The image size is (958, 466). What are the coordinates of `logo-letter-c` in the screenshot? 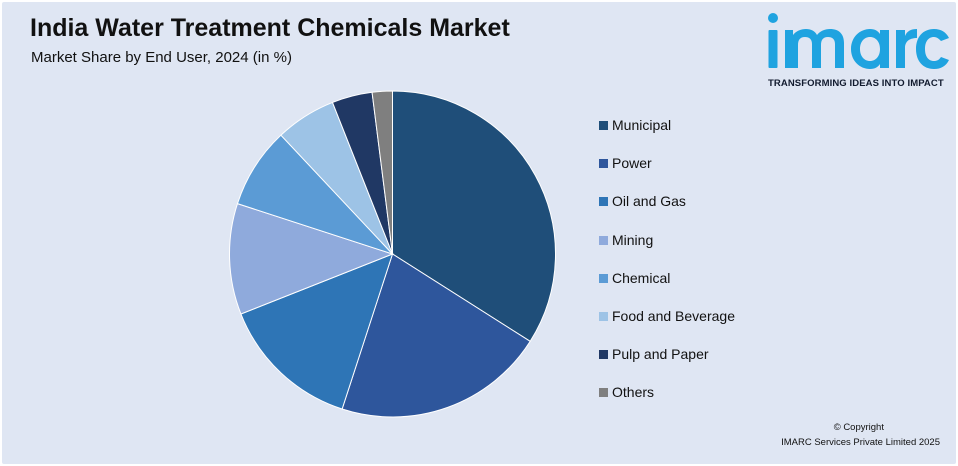 It's located at (932, 49).